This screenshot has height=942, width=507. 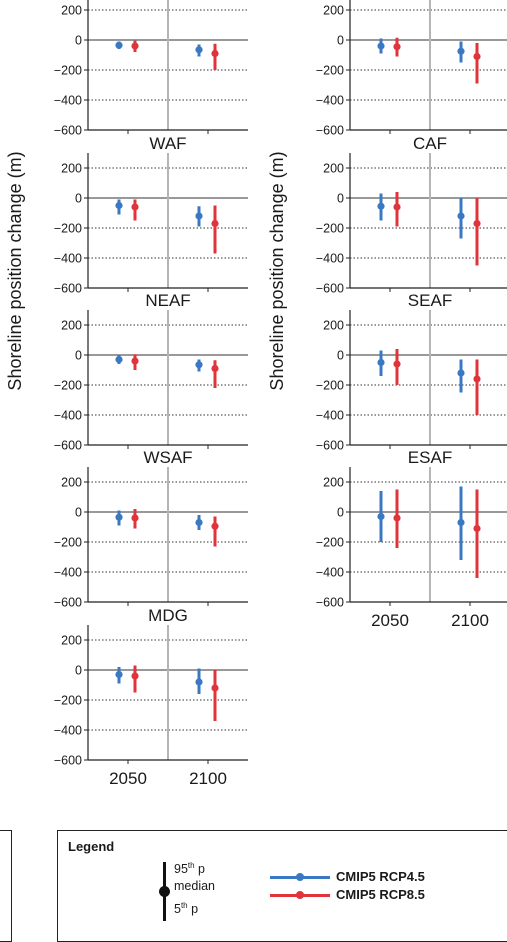 What do you see at coordinates (411, 372) in the screenshot?
I see `panel-seaf: SEAF 200 0 −200 −400 −600` at bounding box center [411, 372].